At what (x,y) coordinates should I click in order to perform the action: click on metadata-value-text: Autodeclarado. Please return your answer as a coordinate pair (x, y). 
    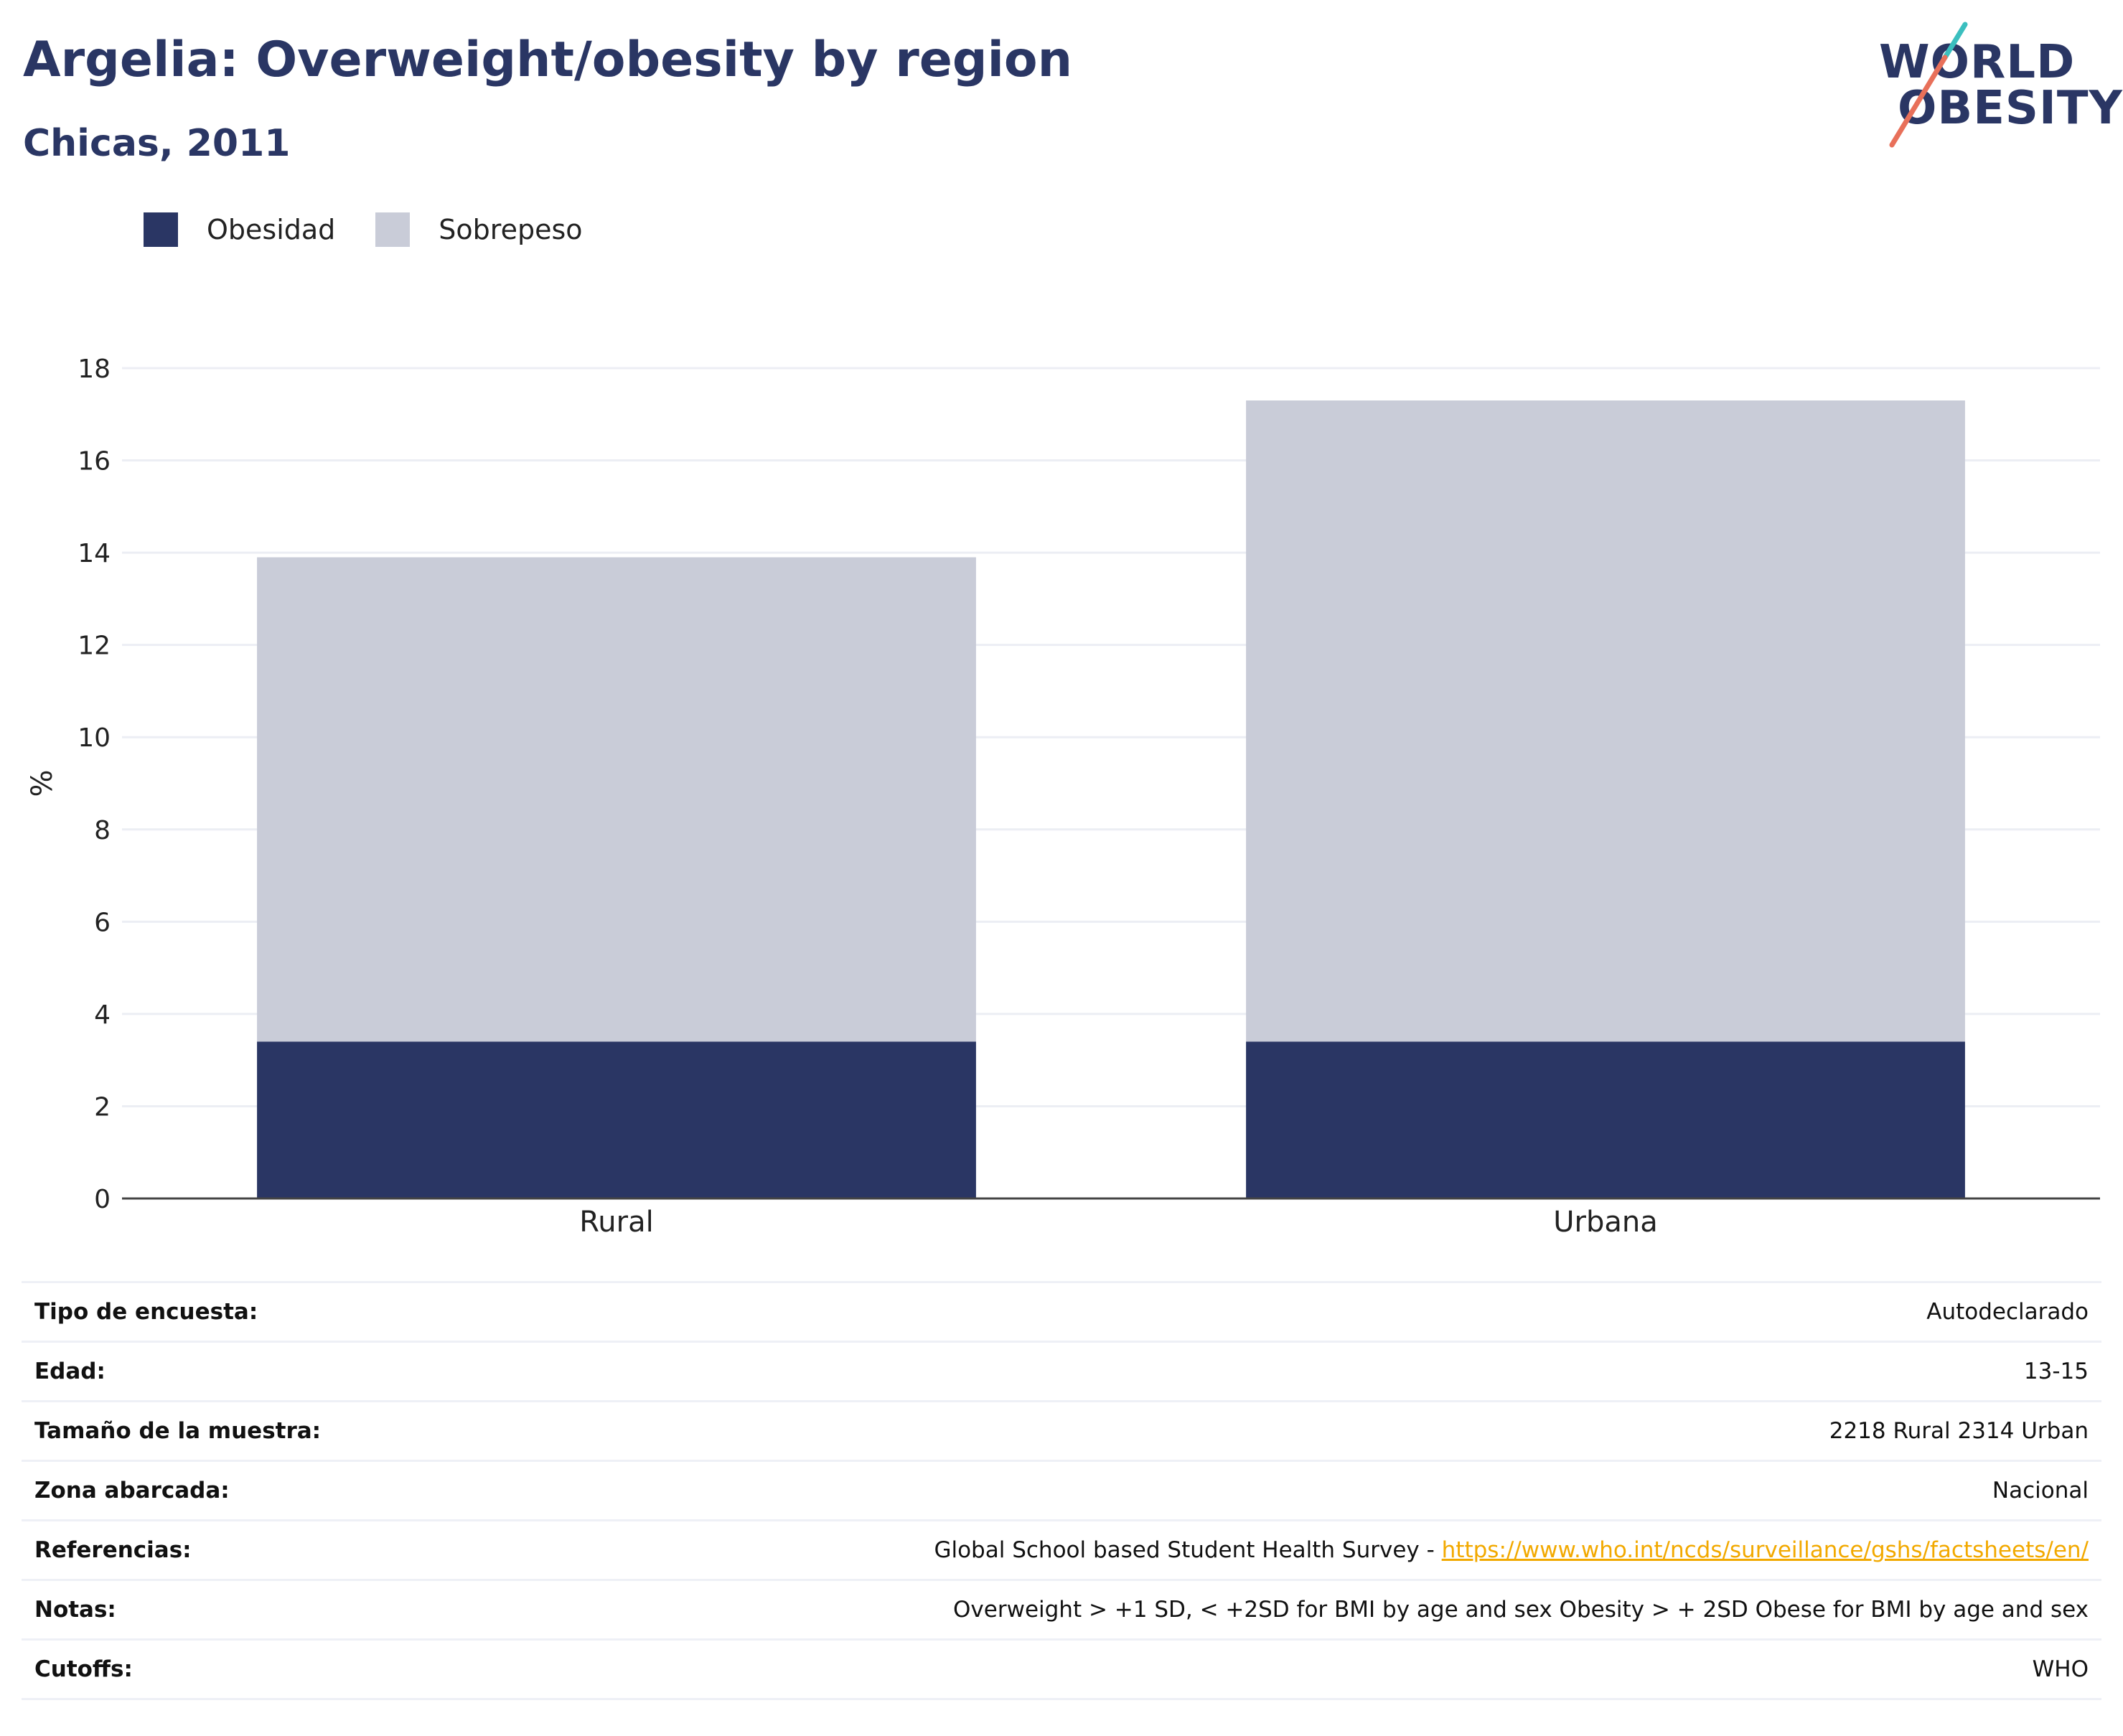
    Looking at the image, I should click on (2007, 1312).